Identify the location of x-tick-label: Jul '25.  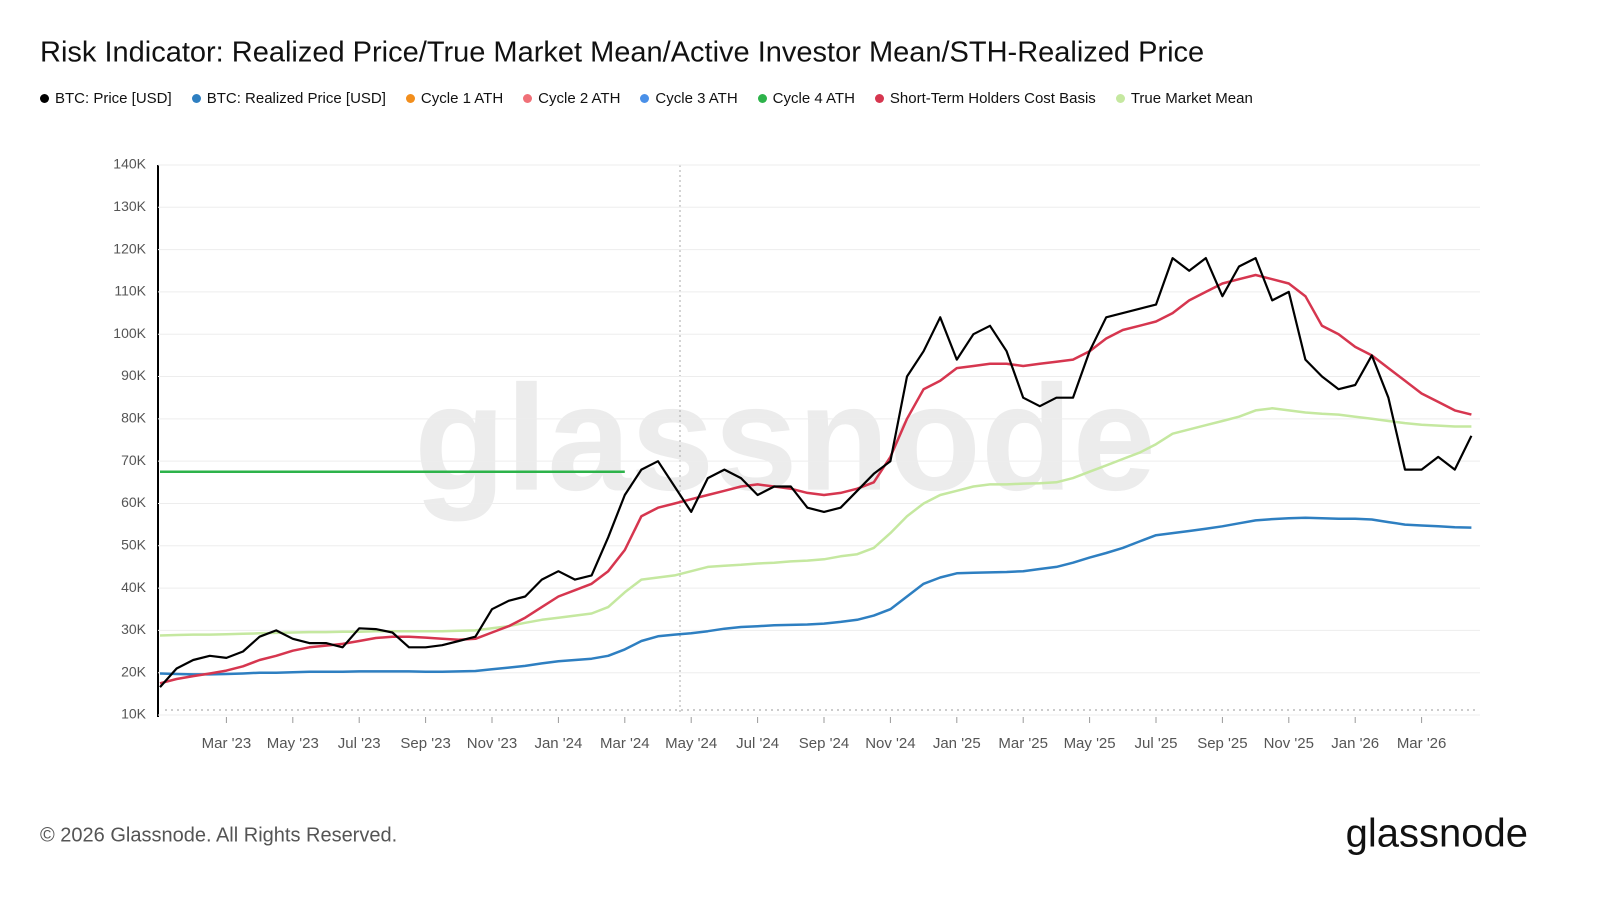
(1156, 743).